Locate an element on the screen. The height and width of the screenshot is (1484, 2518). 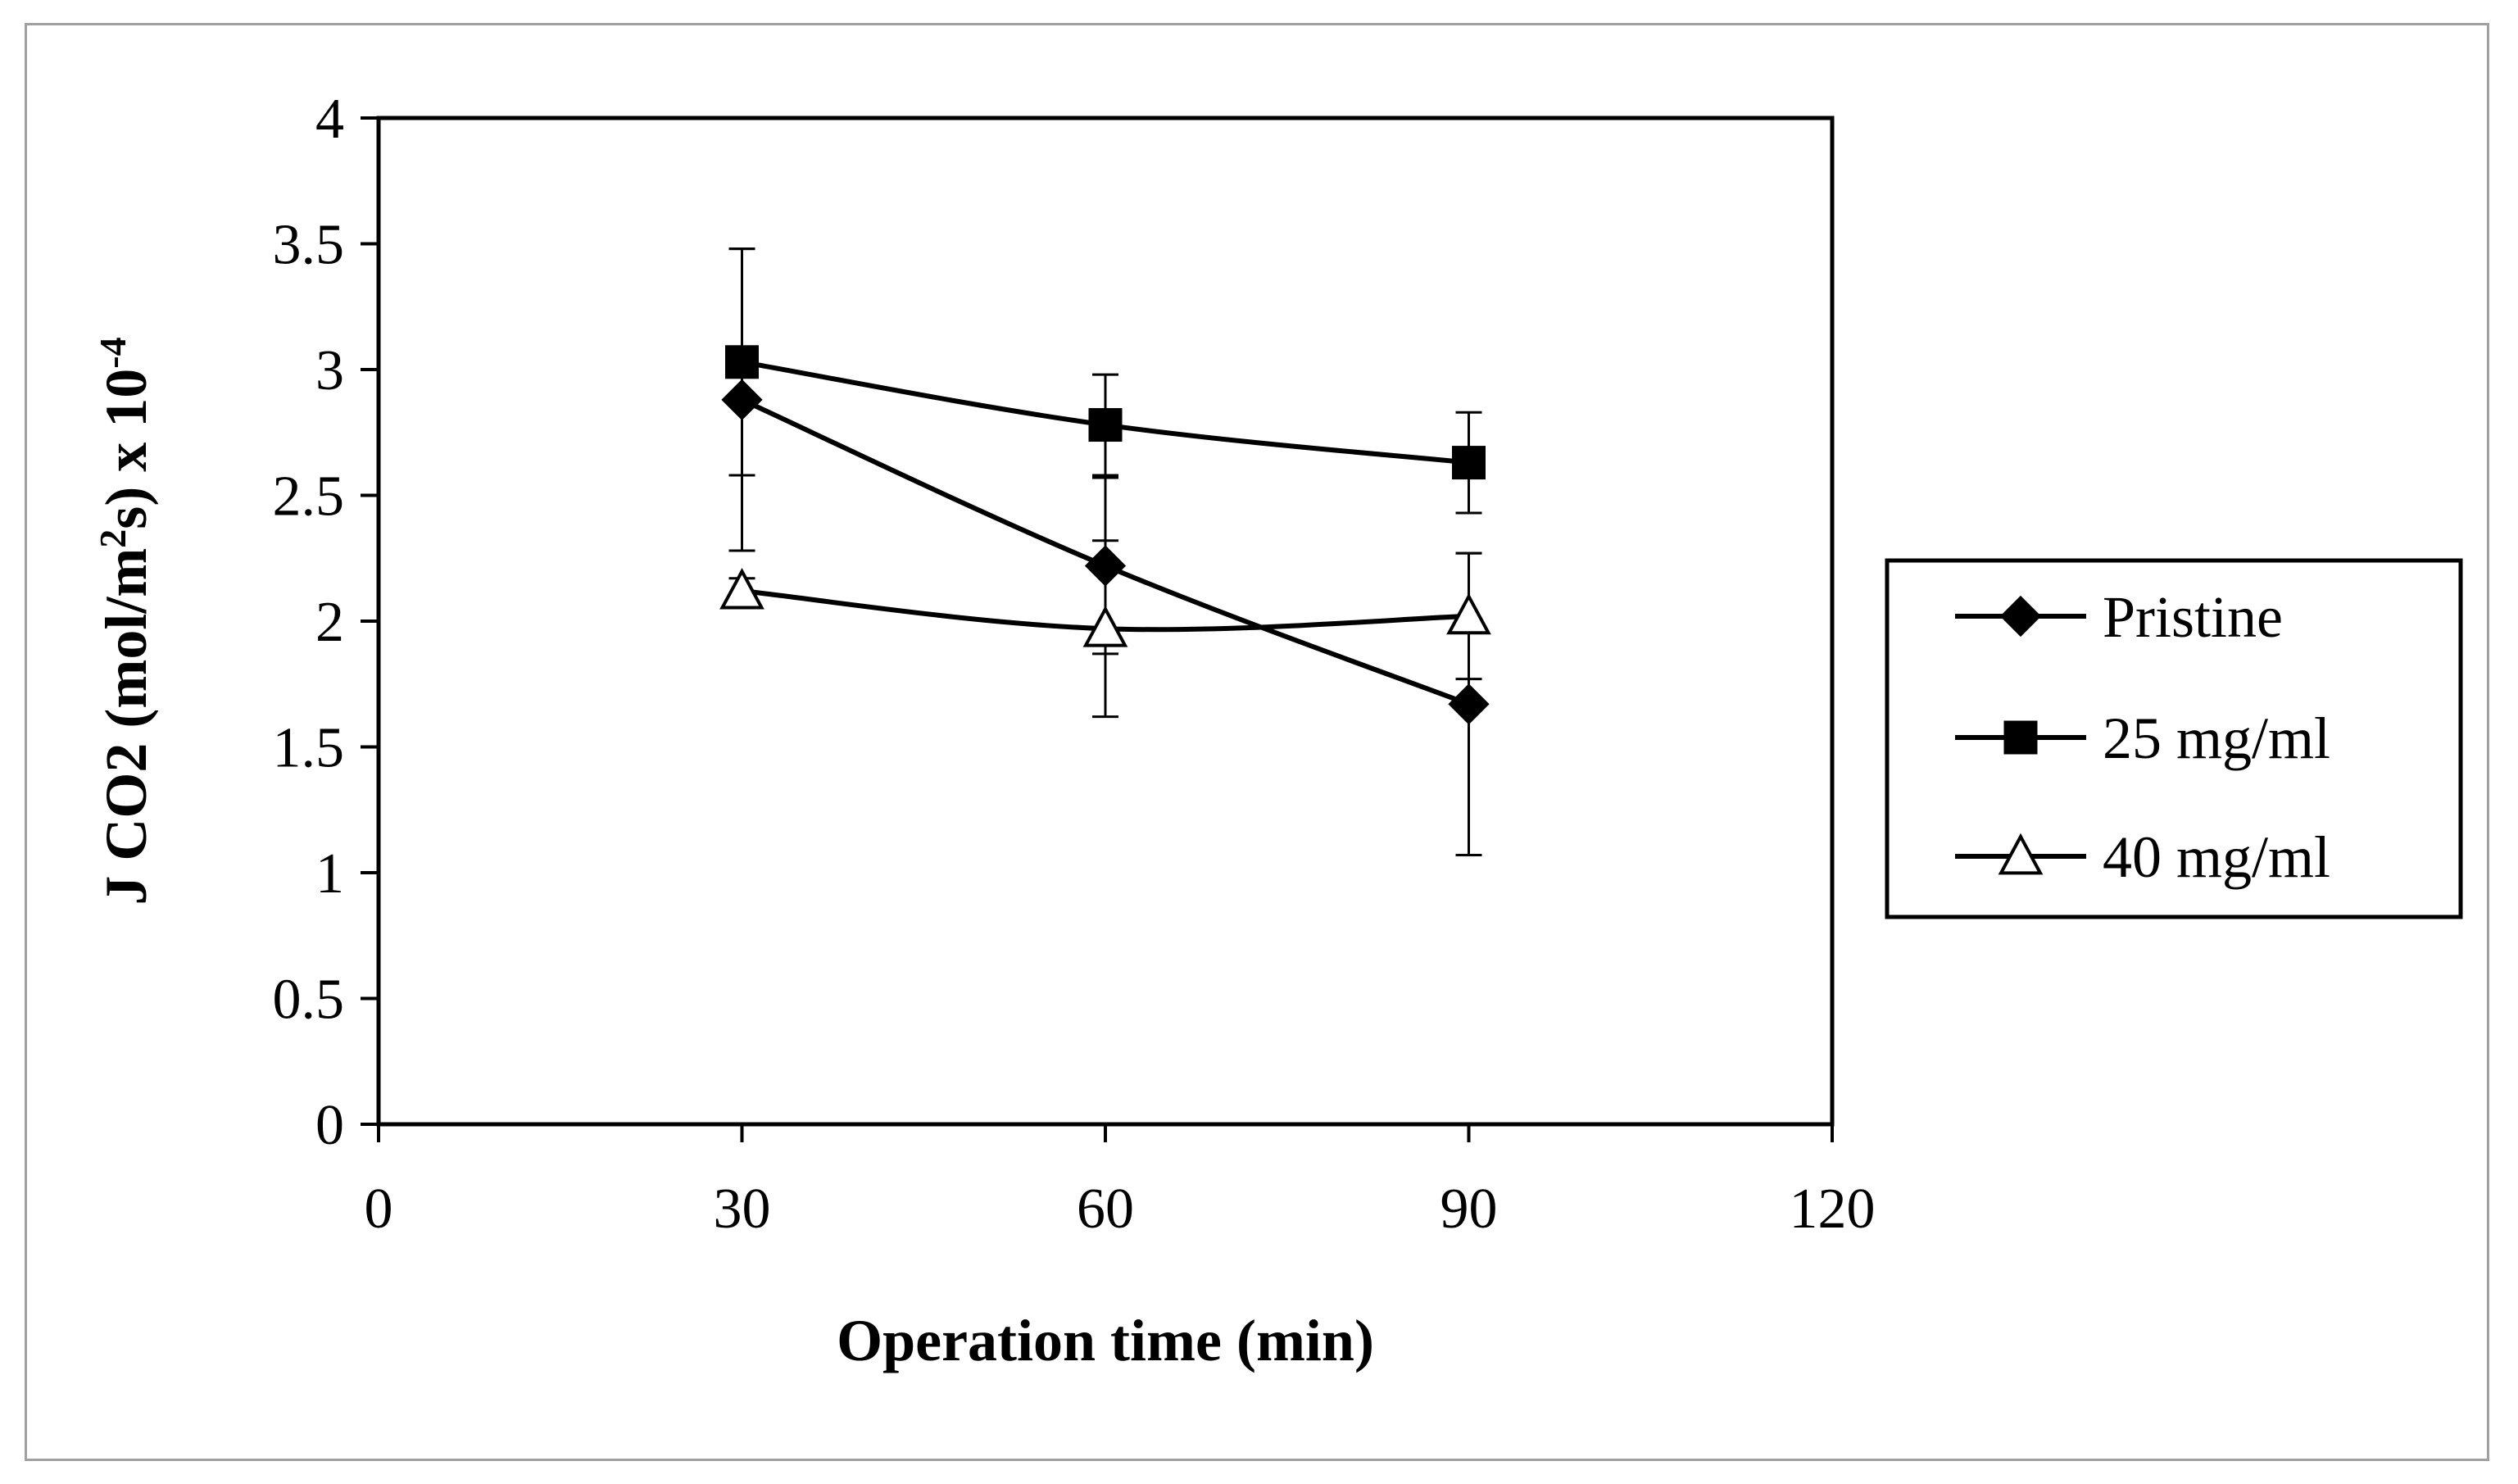
x-tick-label-0: 0 is located at coordinates (379, 1209).